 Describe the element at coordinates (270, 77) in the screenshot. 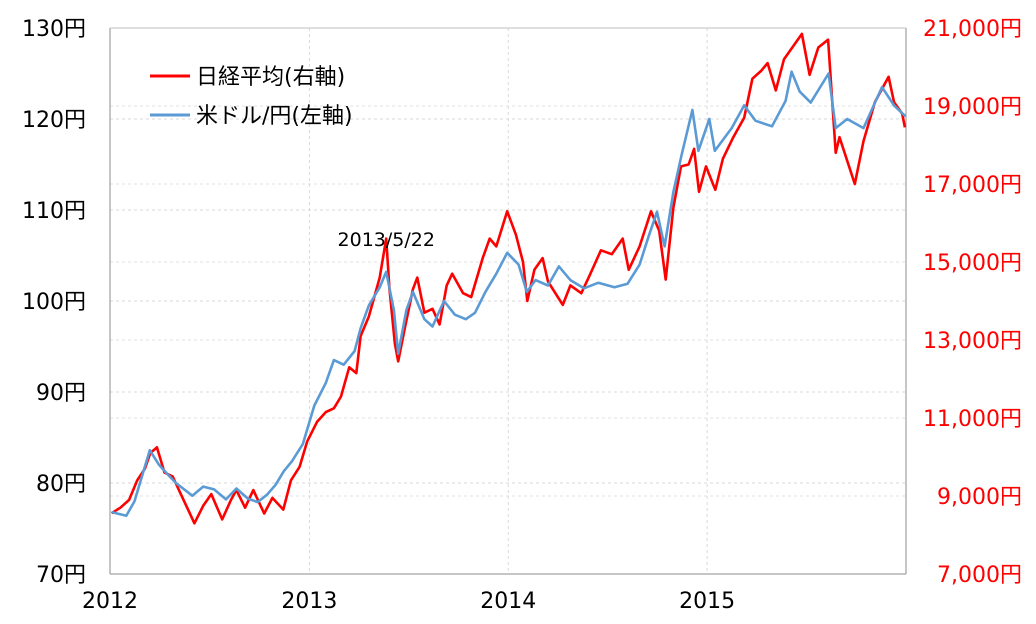

I see `legend-label: 日経平均(右軸)` at that location.